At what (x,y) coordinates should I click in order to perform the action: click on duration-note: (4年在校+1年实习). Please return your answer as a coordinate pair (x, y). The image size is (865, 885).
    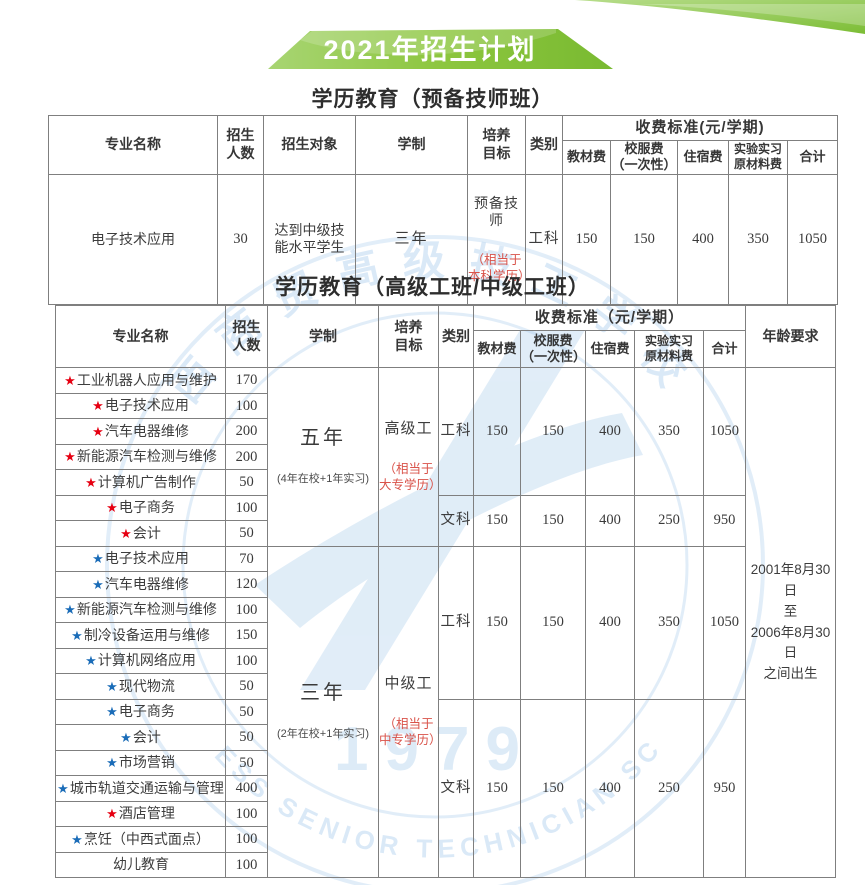
    Looking at the image, I should click on (323, 479).